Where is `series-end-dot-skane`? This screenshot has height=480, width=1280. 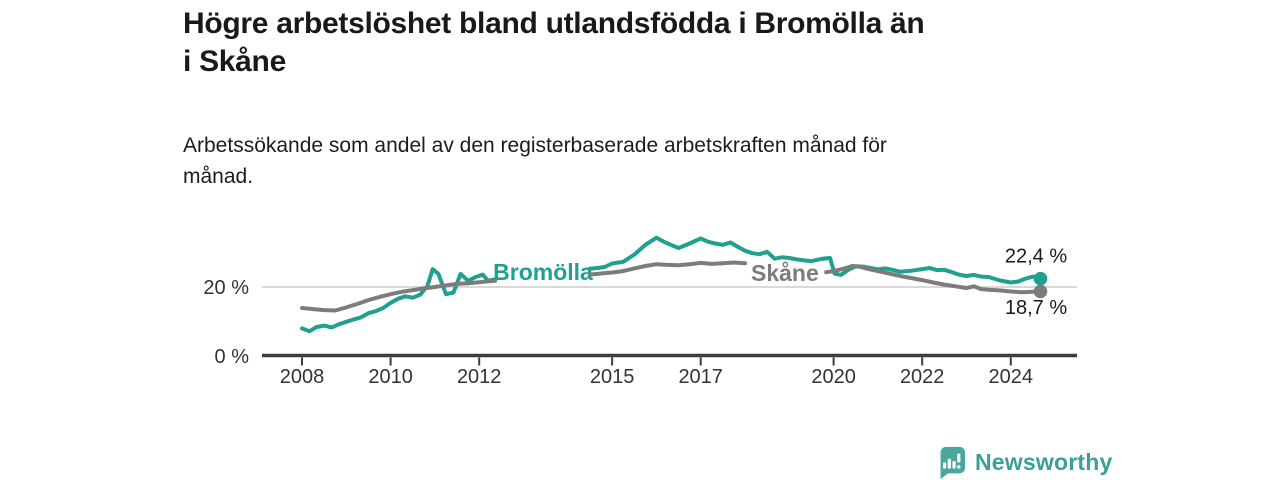
series-end-dot-skane is located at coordinates (1040, 291).